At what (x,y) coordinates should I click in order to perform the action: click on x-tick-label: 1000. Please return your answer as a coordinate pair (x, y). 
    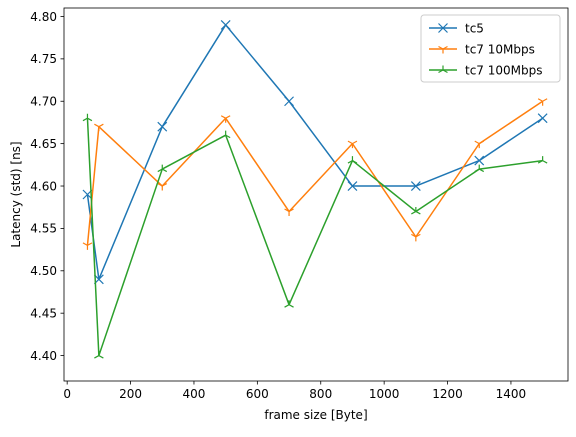
    Looking at the image, I should click on (384, 394).